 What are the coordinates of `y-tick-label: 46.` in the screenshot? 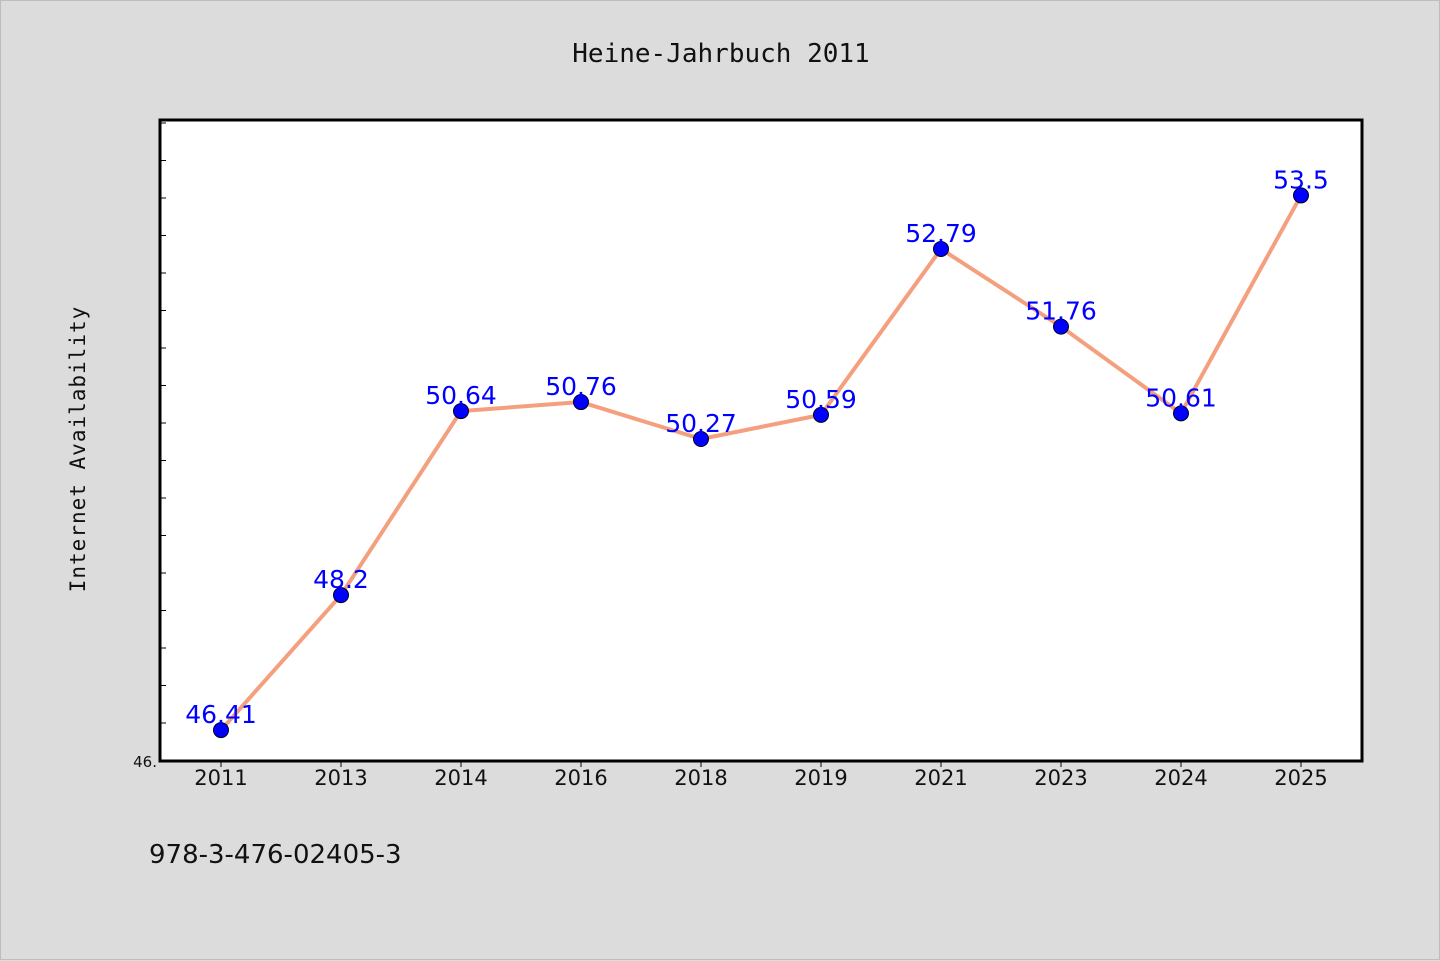 It's located at (145, 762).